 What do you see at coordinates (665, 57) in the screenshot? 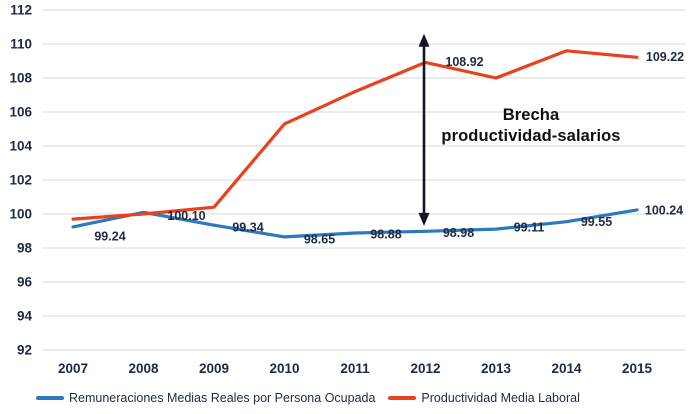
I see `data-point-label: 109.22` at bounding box center [665, 57].